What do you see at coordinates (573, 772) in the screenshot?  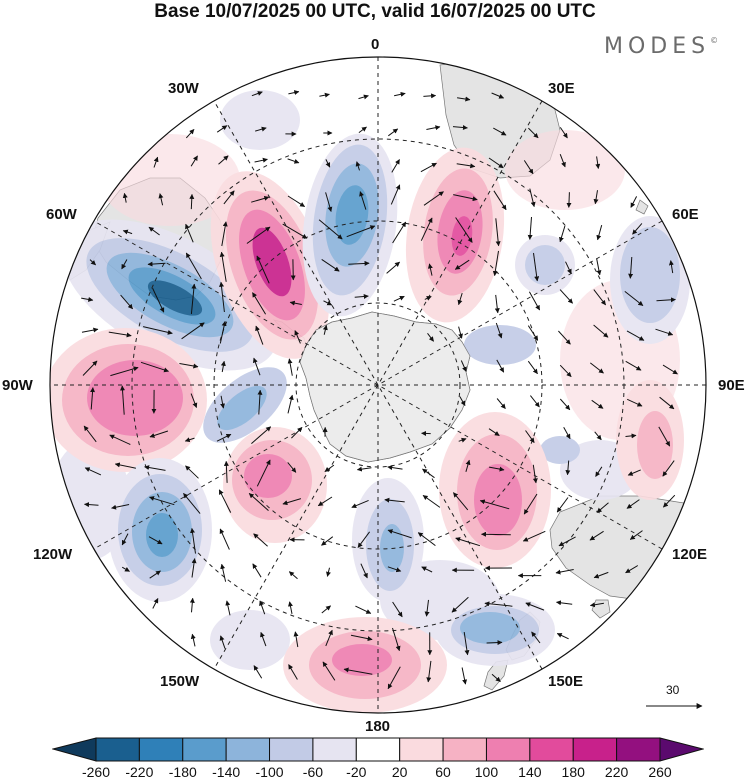 I see `colorbar-tick-label: 180` at bounding box center [573, 772].